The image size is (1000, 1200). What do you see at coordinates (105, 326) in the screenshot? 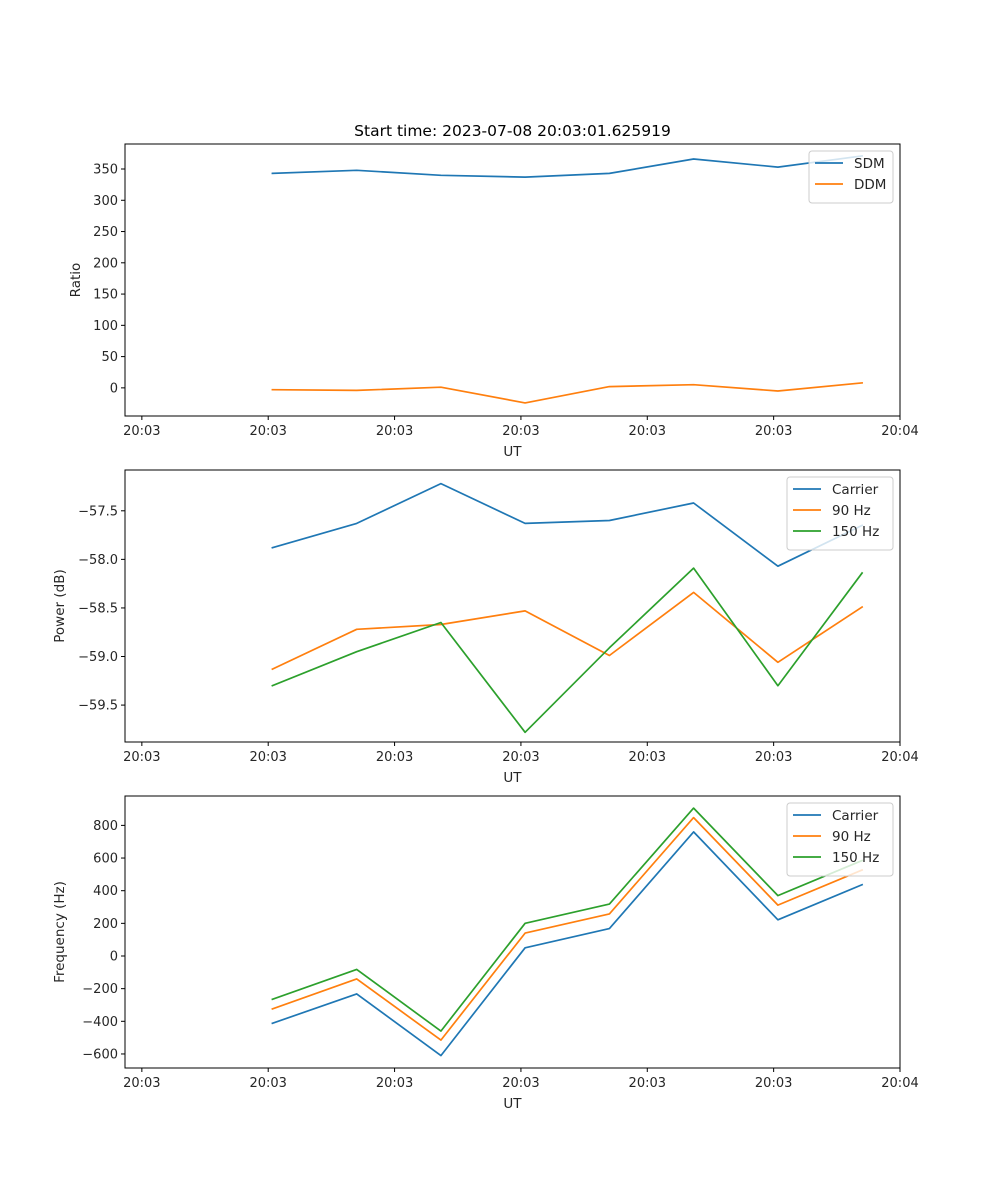
I see `y-tick-label: 100` at bounding box center [105, 326].